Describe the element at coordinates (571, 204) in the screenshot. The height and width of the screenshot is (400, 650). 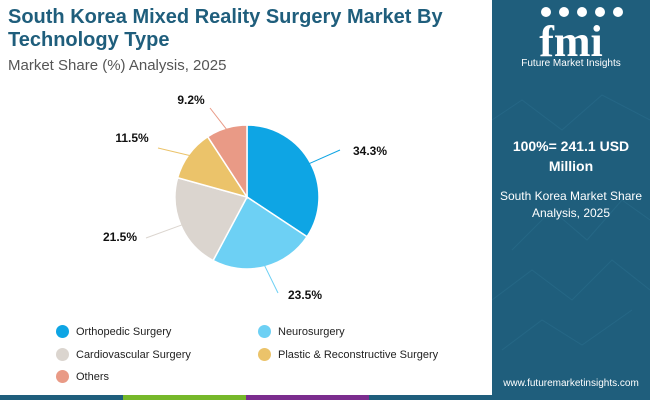
I see `market-description: South Korea Market Share Analysis, 2025` at that location.